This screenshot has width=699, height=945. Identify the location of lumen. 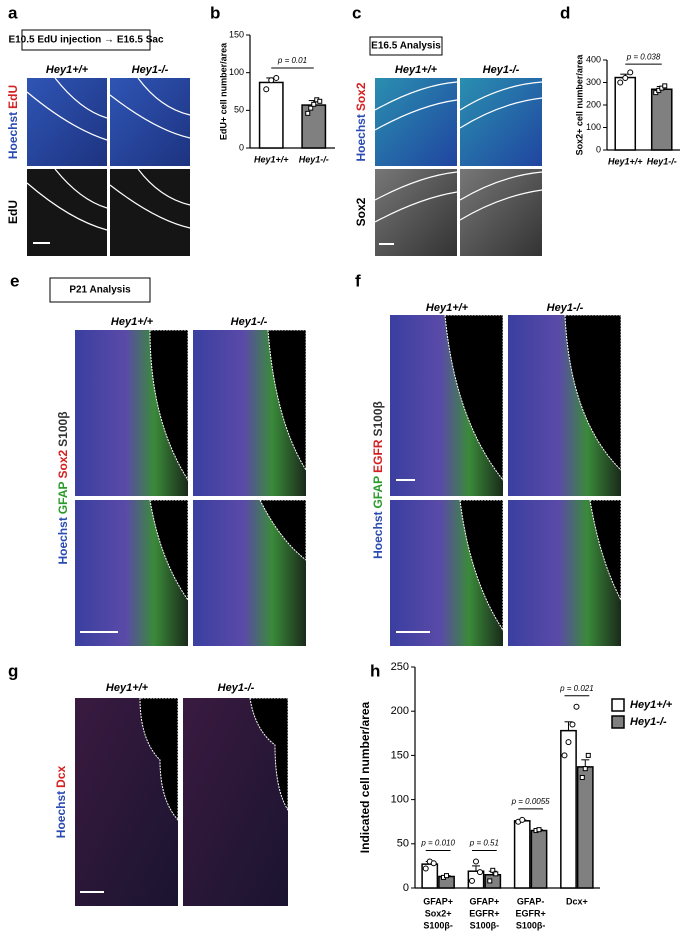
(533, 473).